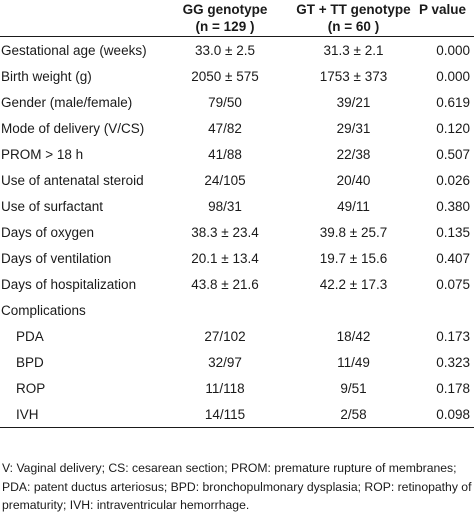  Describe the element at coordinates (77, 9) in the screenshot. I see `header-label-column` at that location.